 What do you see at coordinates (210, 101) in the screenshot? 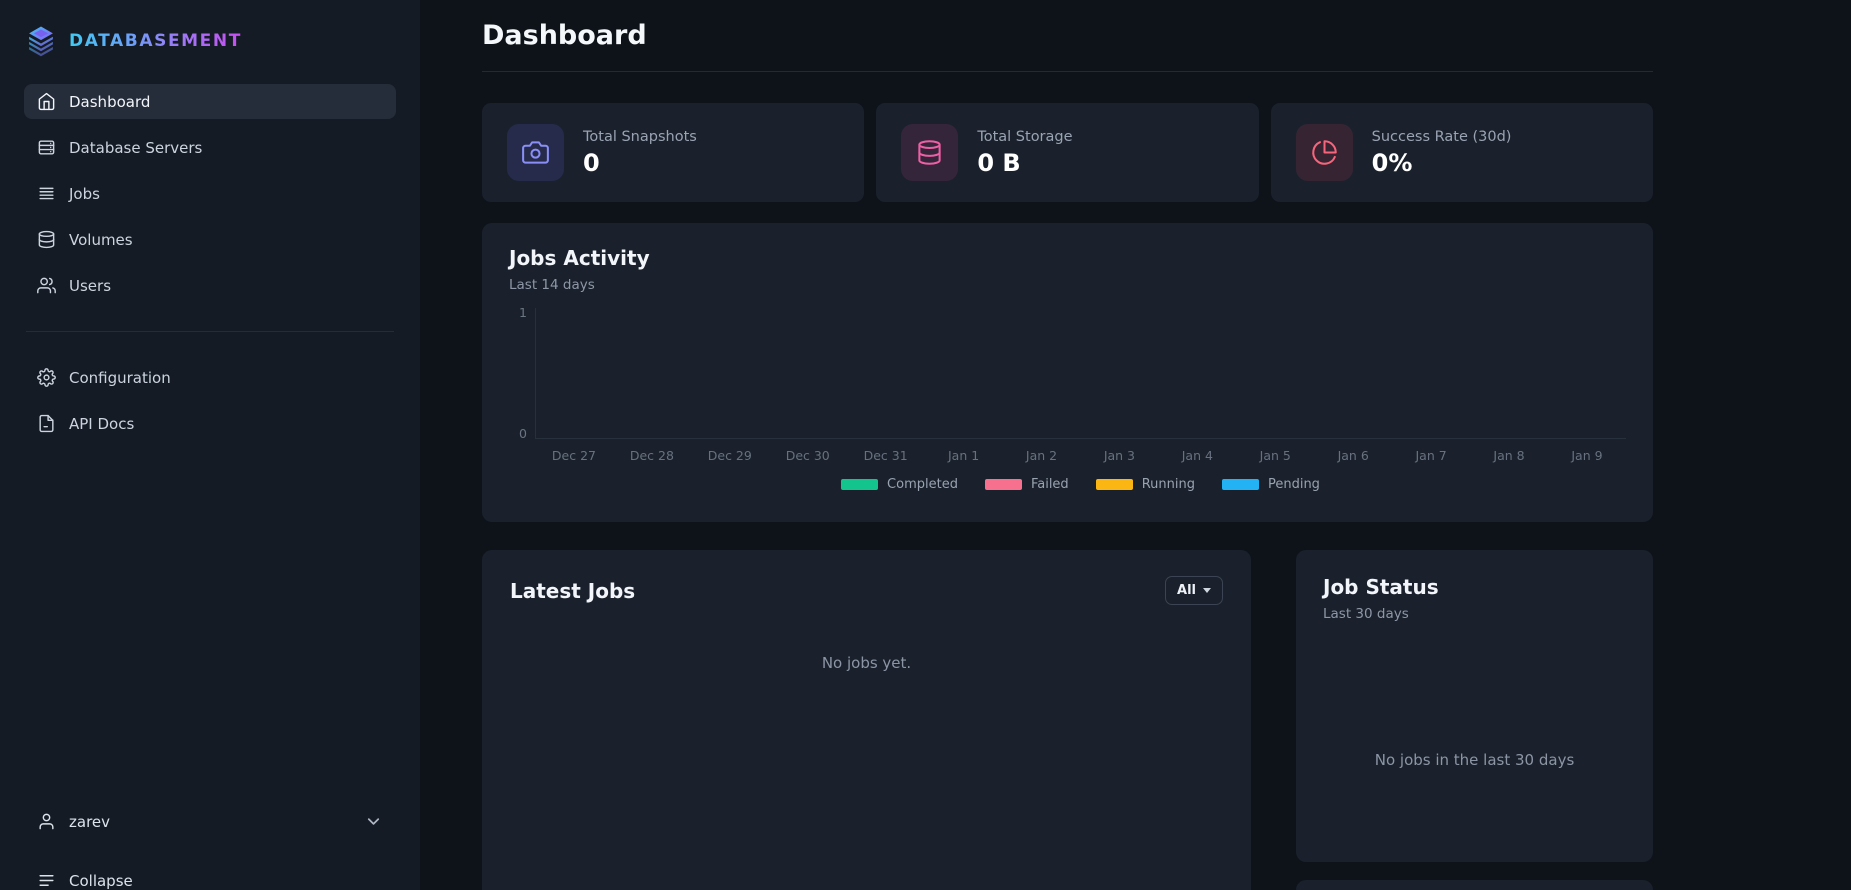
I see `sidebar-item-dashboard: Dashboard` at bounding box center [210, 101].